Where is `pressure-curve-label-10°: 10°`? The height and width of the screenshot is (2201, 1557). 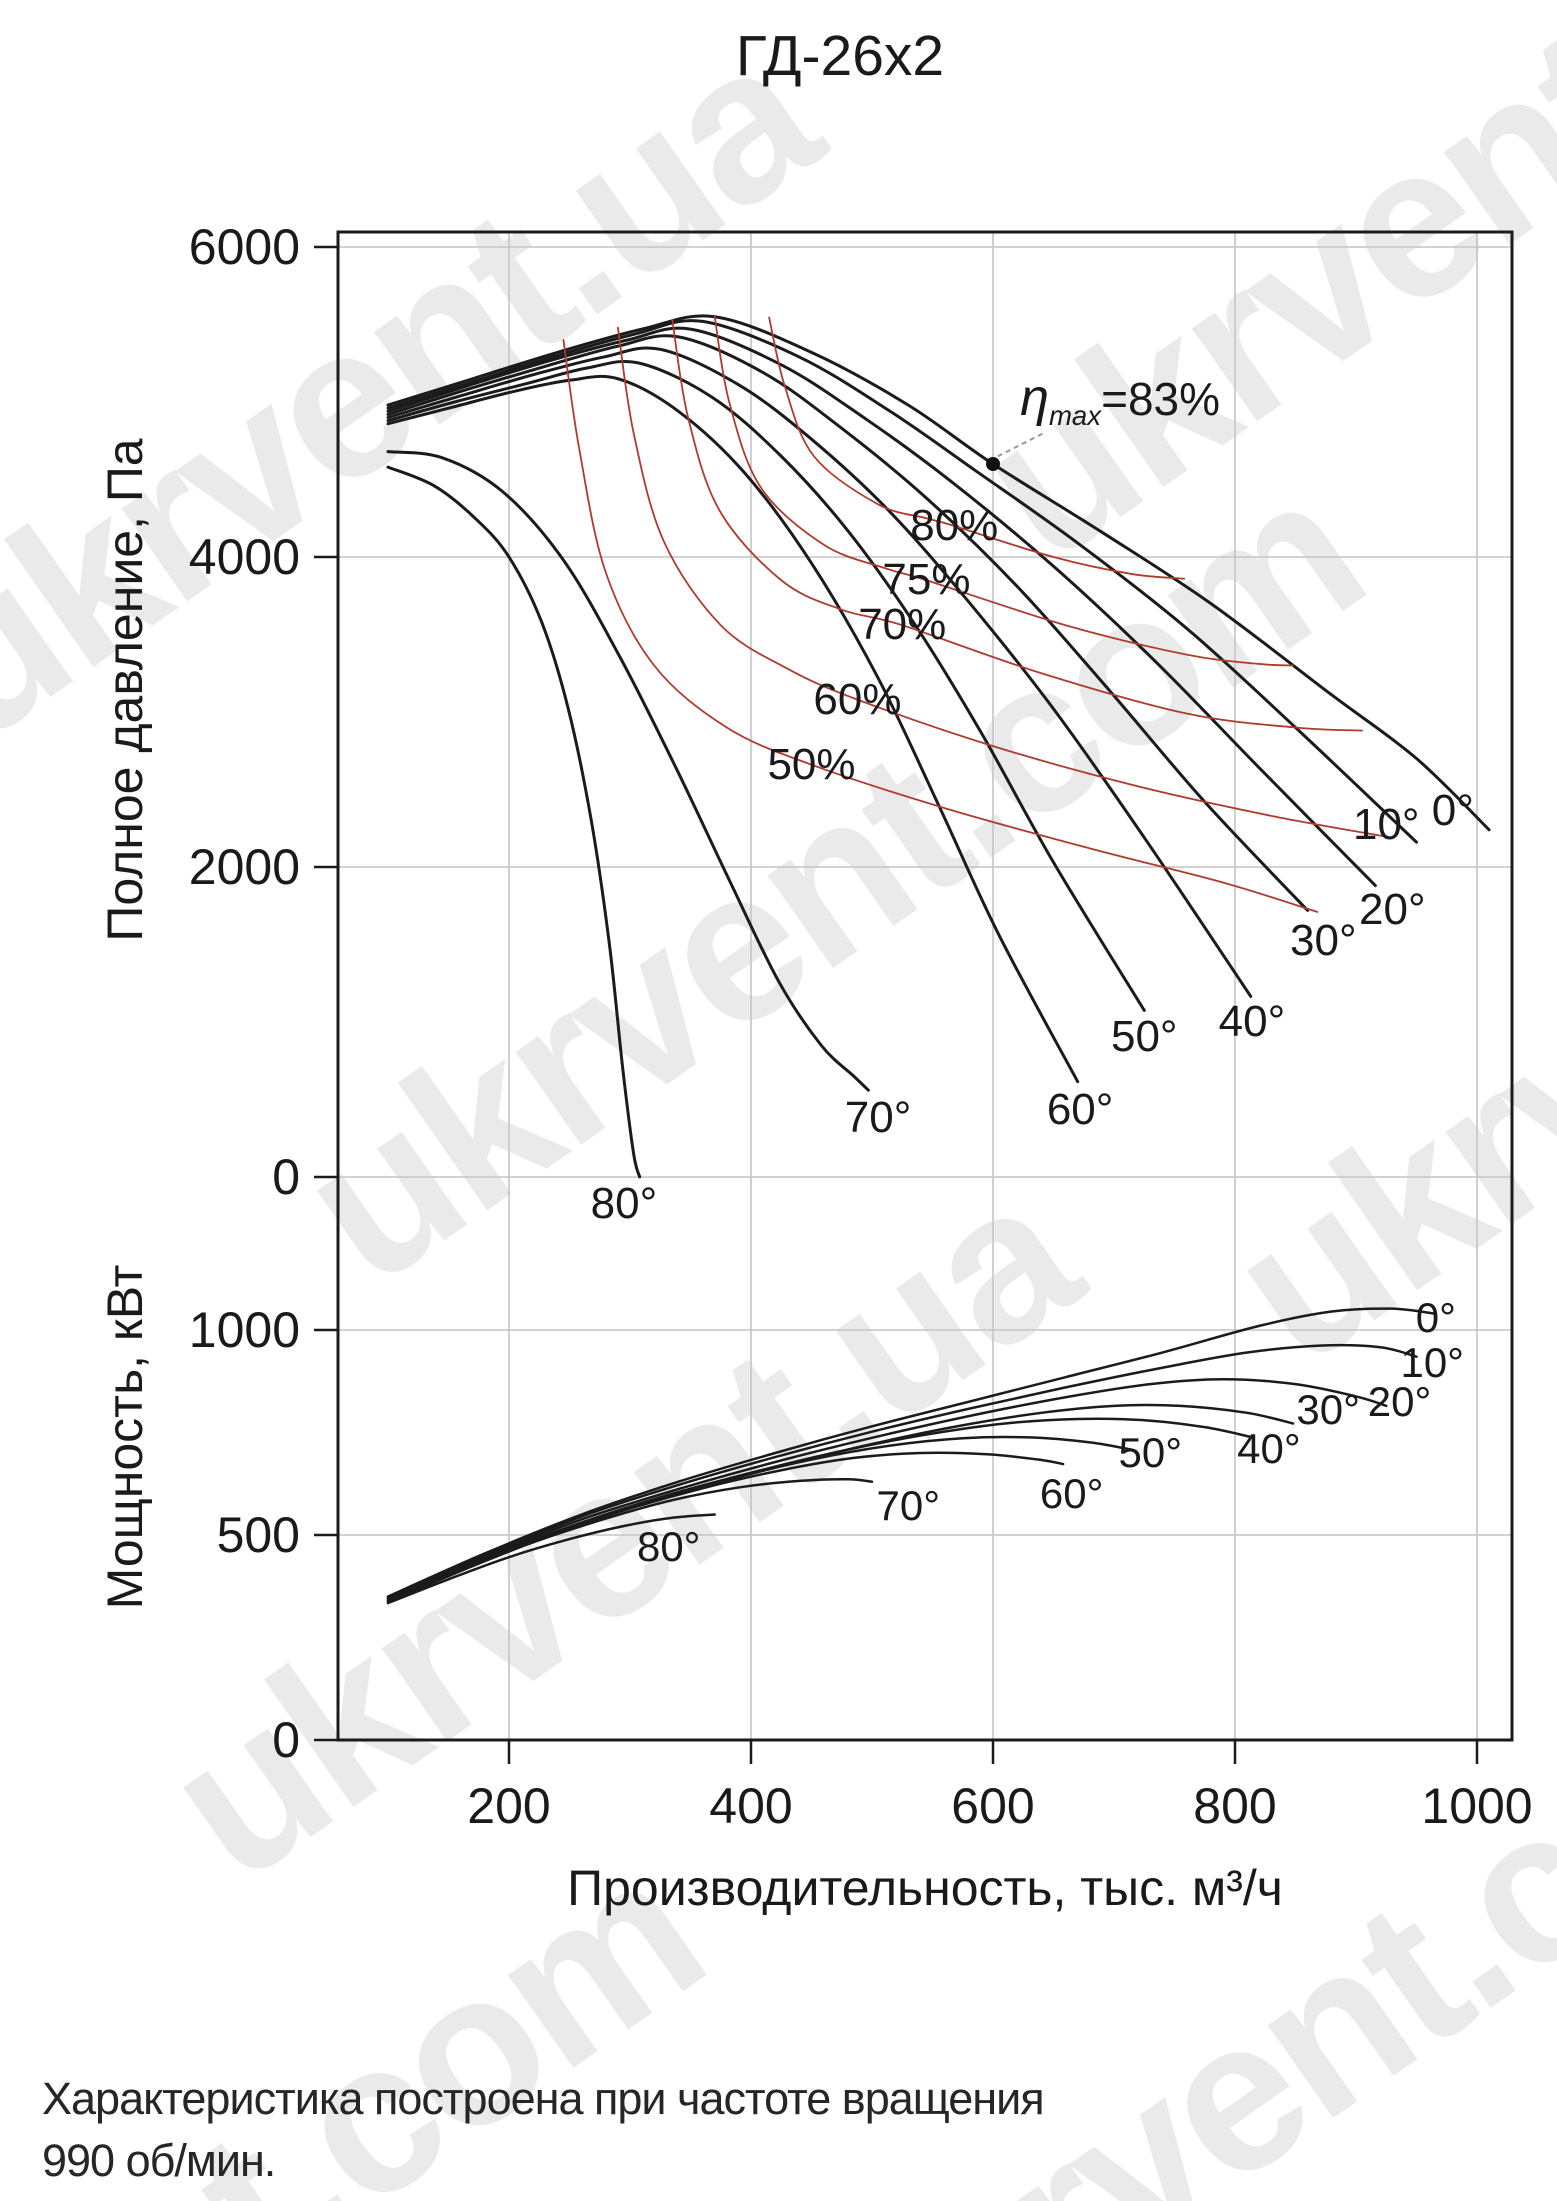
pressure-curve-label-10°: 10° is located at coordinates (1386, 825).